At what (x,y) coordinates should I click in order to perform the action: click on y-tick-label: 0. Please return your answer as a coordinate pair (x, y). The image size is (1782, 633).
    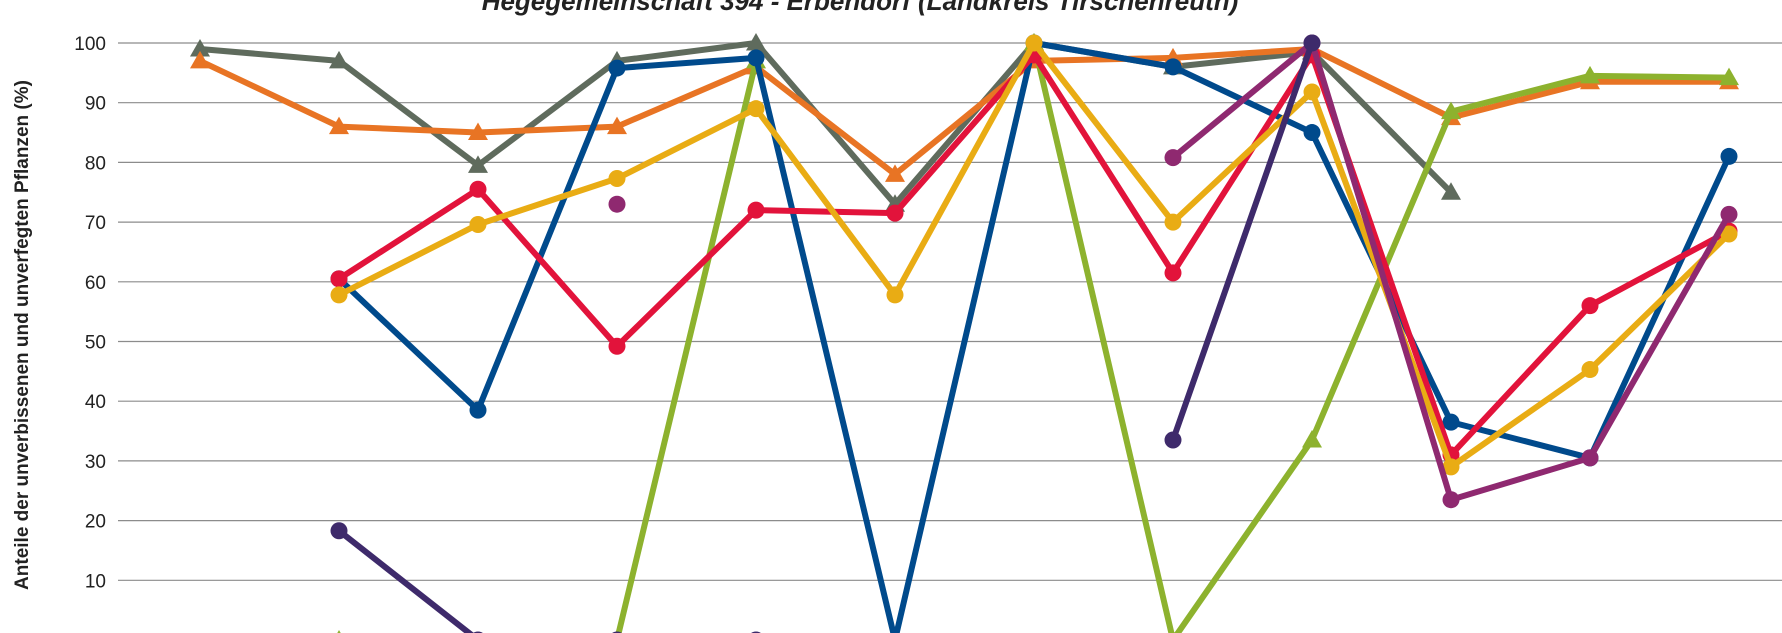
    Looking at the image, I should click on (100, 632).